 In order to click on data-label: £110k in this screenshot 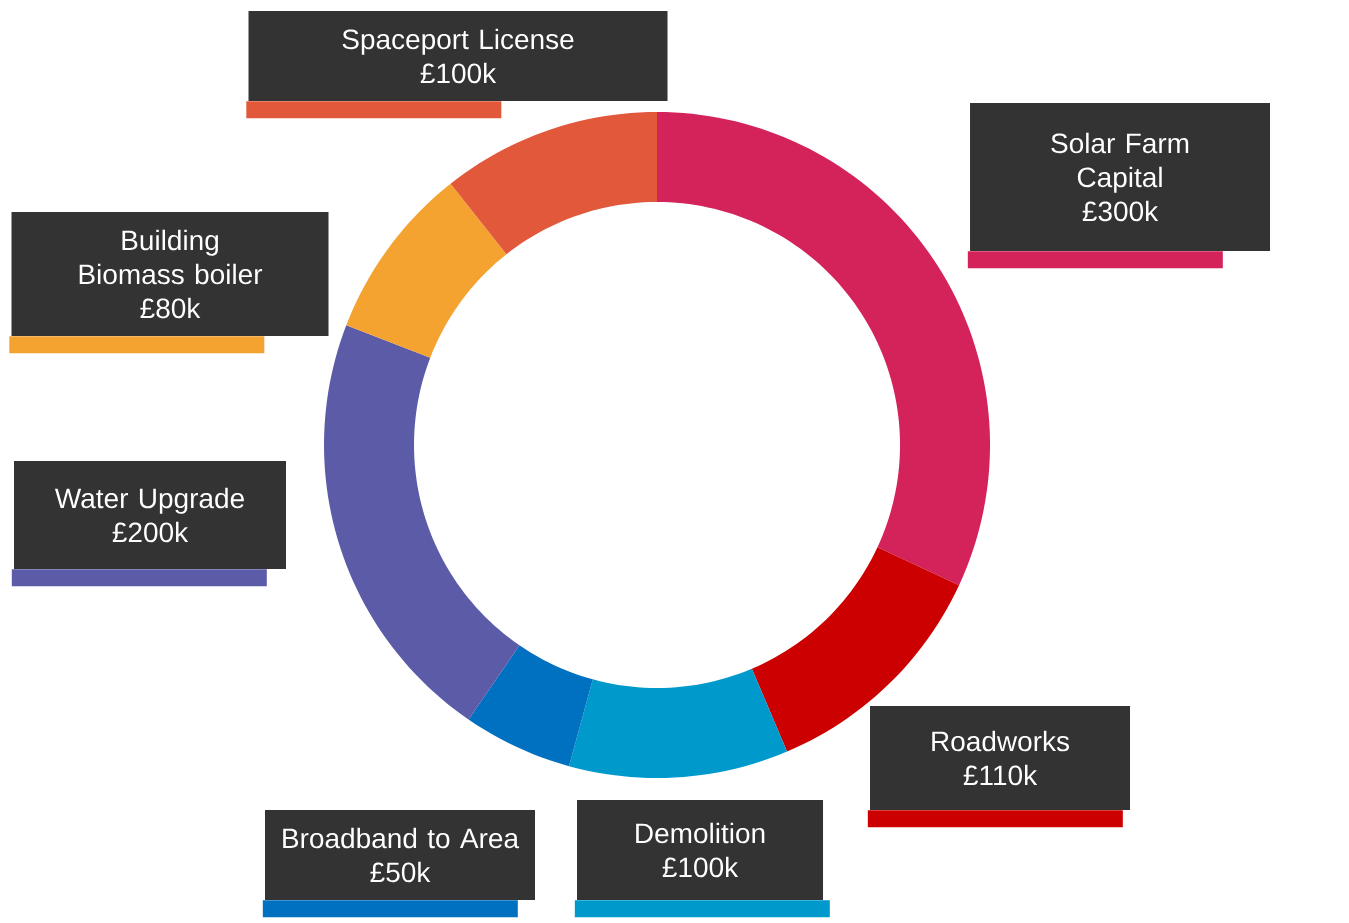, I will do `click(1000, 775)`.